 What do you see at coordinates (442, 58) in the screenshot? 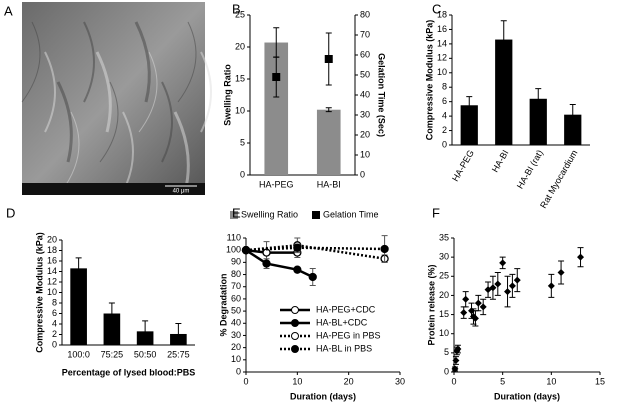
I see `y-tick-label: 12` at bounding box center [442, 58].